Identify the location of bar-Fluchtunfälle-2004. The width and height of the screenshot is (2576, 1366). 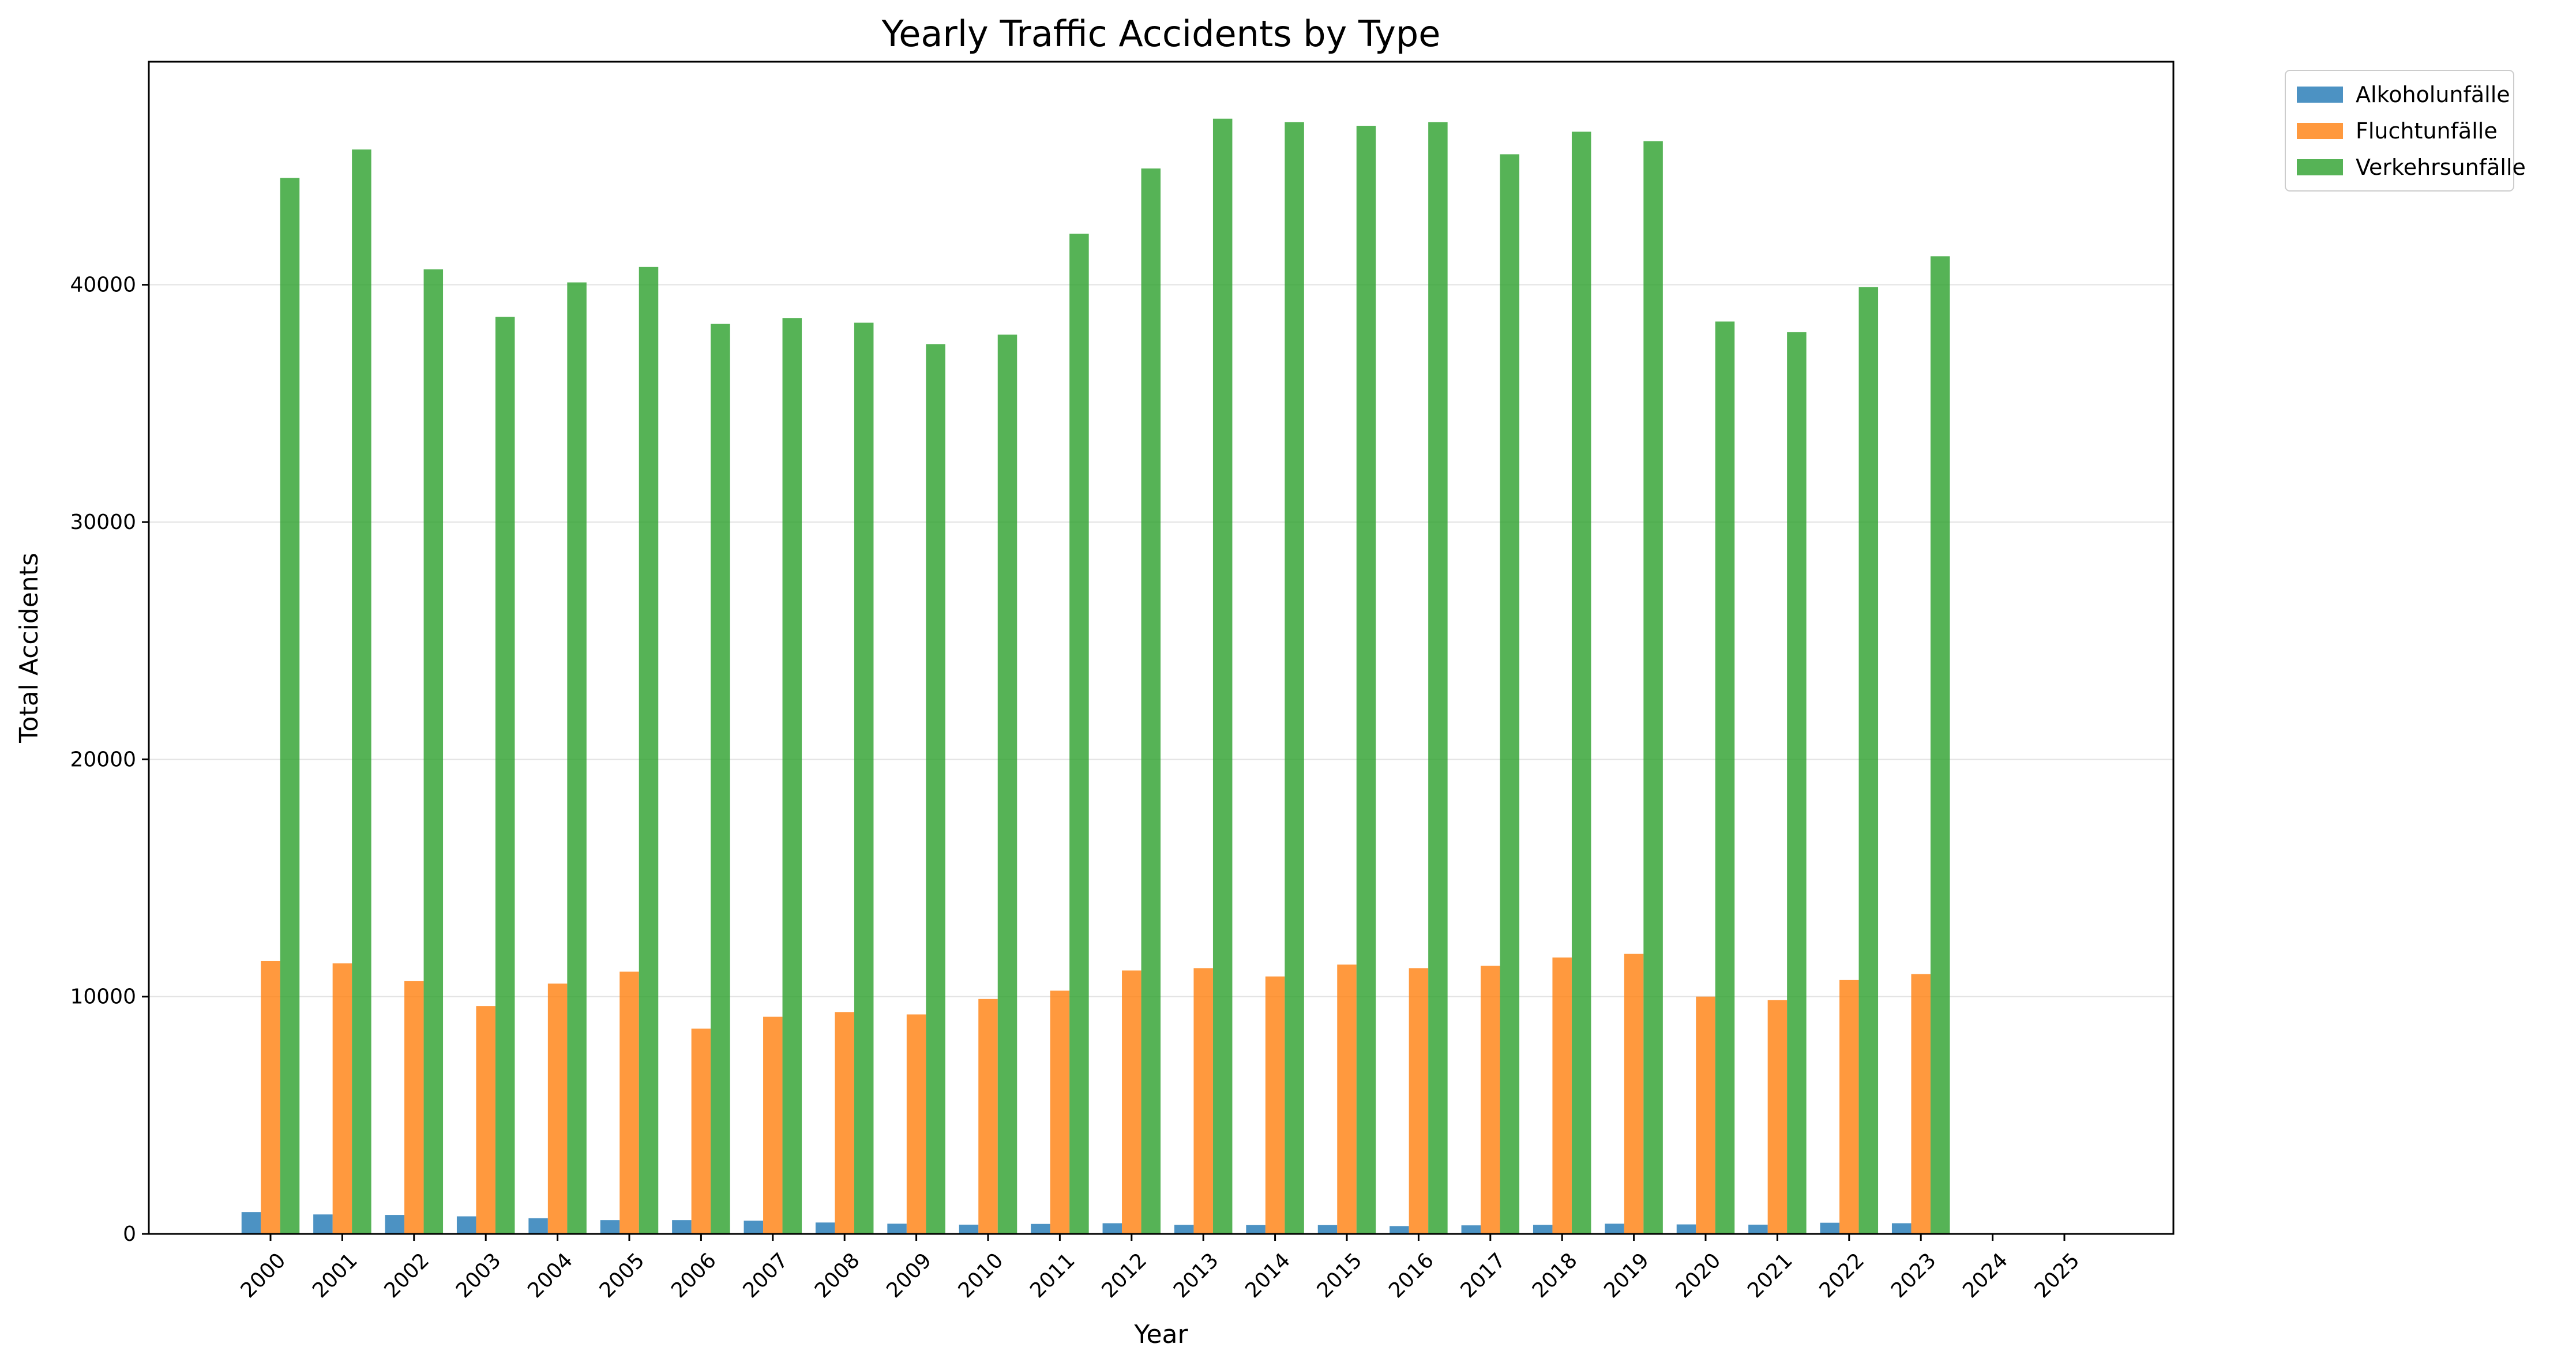
(557, 1109).